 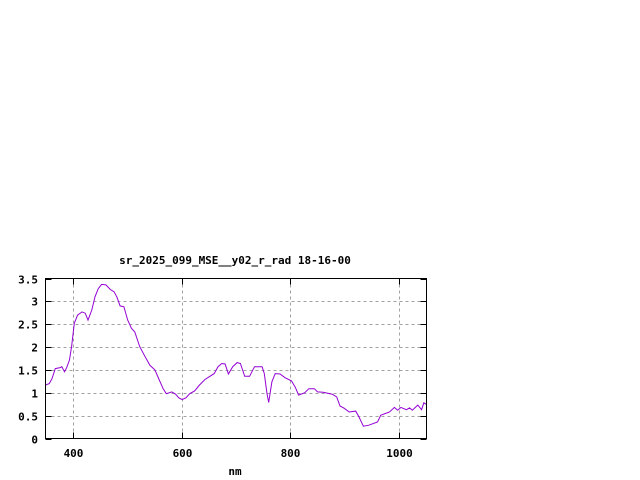 I want to click on x-tick-label: 400, so click(x=74, y=453).